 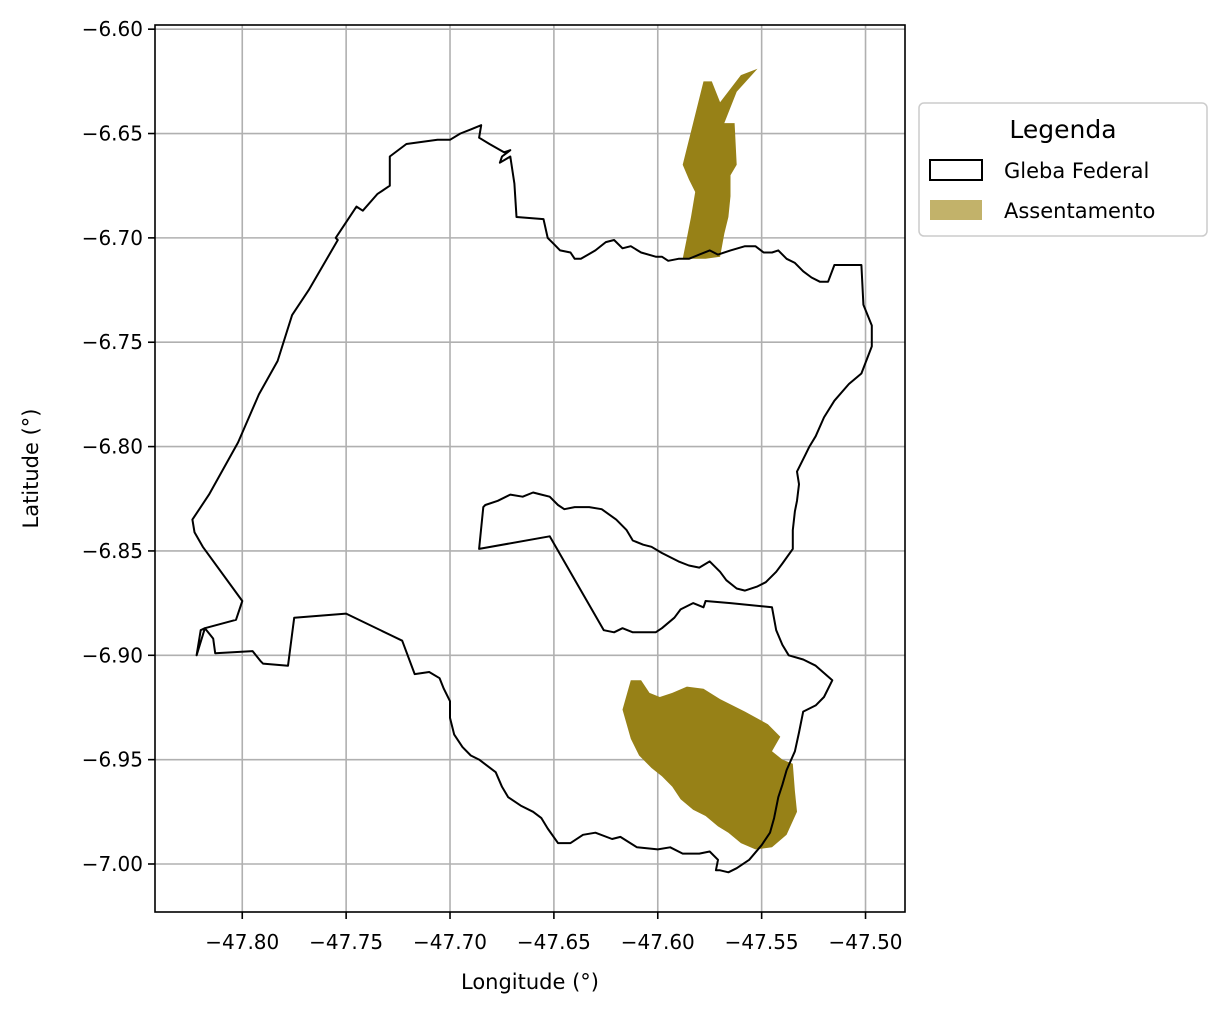 What do you see at coordinates (112, 134) in the screenshot?
I see `y-tick-label: −6.65` at bounding box center [112, 134].